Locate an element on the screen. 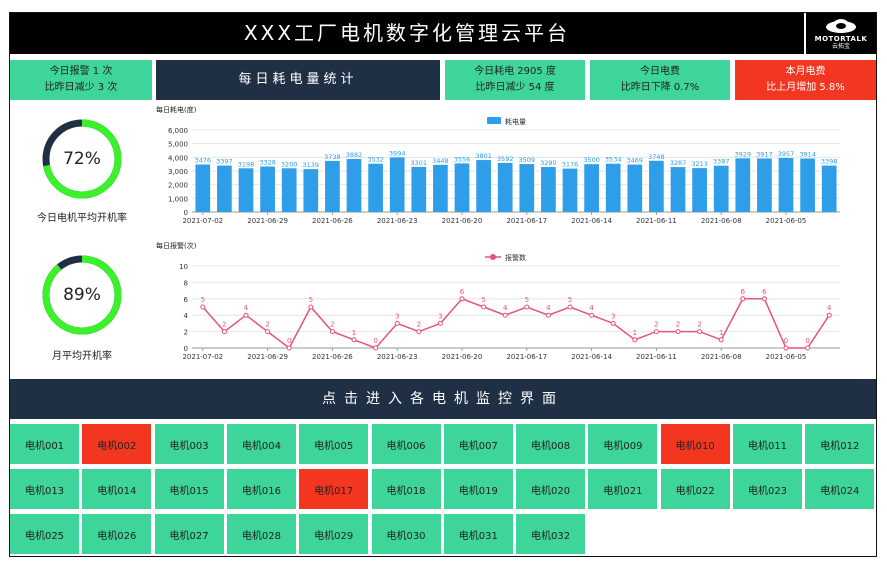 The width and height of the screenshot is (887, 565). logo: MOTORTALK 云拓宝 is located at coordinates (840, 33).